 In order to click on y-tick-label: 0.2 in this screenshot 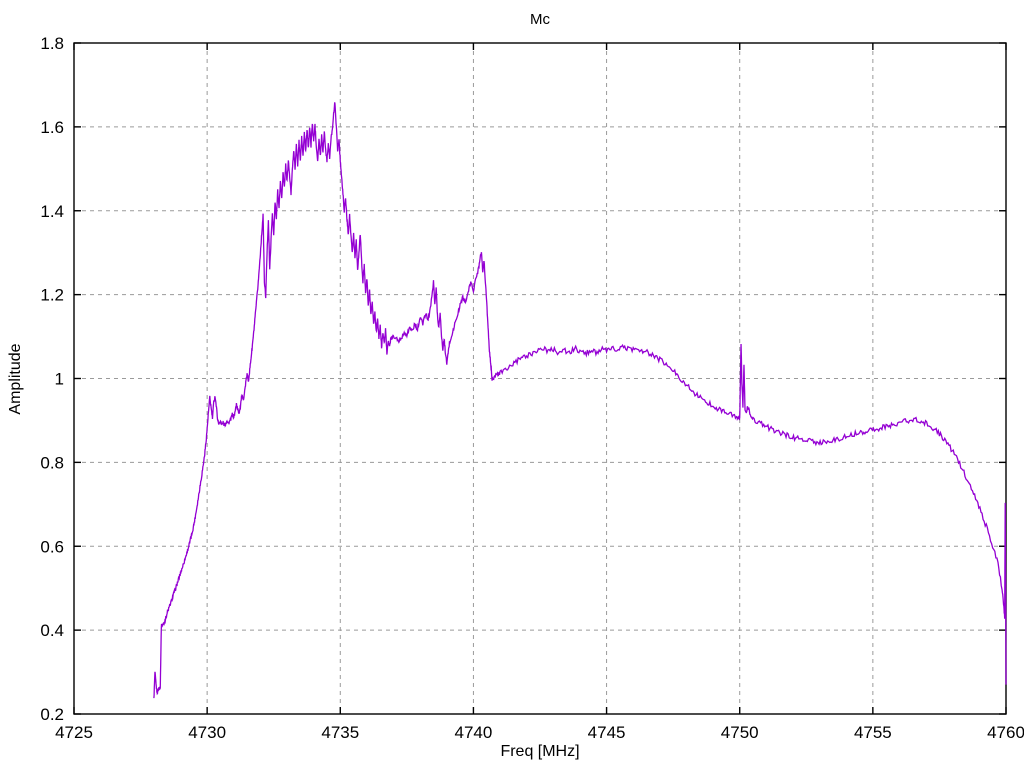, I will do `click(52, 714)`.